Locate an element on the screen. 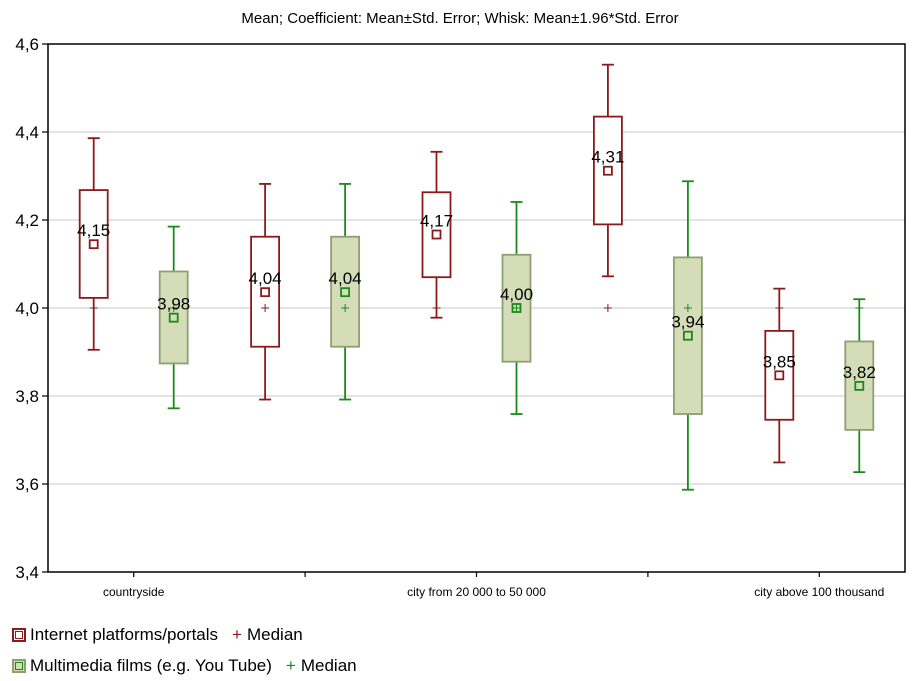  mean-label: 3,94 is located at coordinates (687, 322).